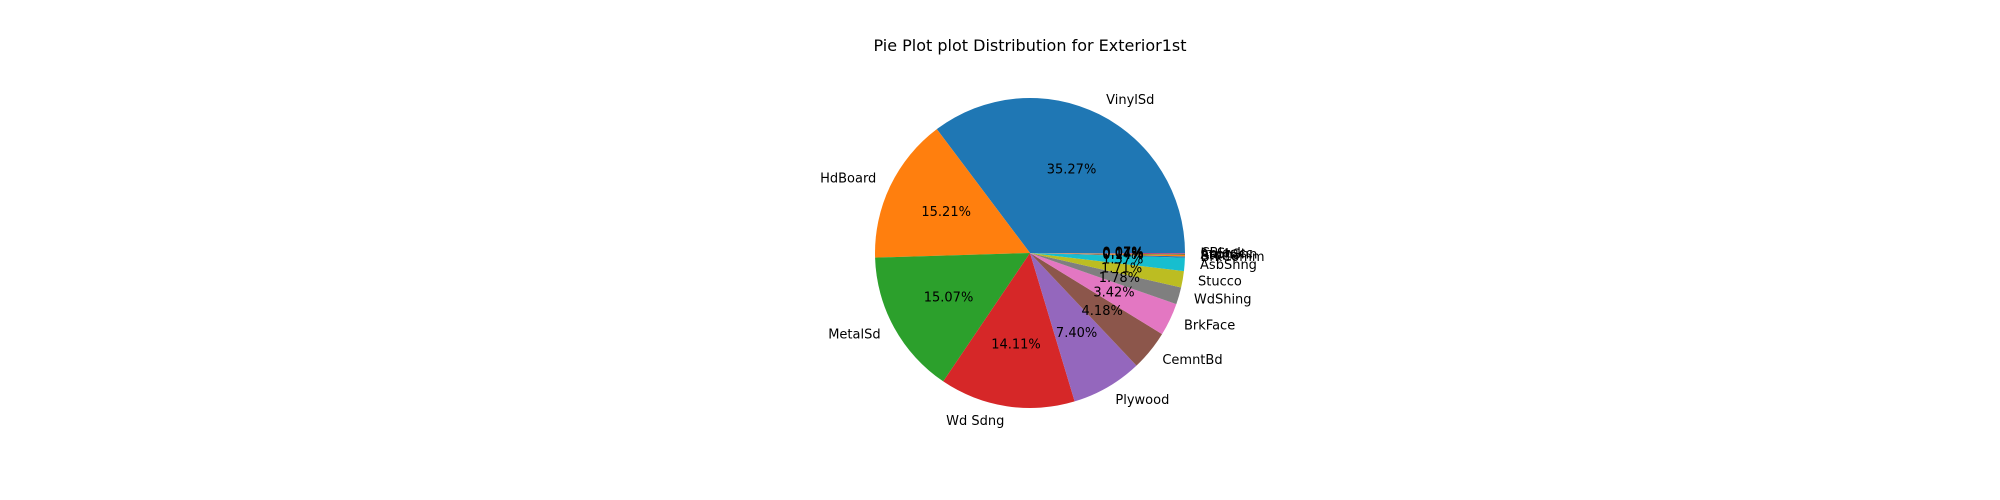  I want to click on pie-slice-stucco, so click(1107, 270).